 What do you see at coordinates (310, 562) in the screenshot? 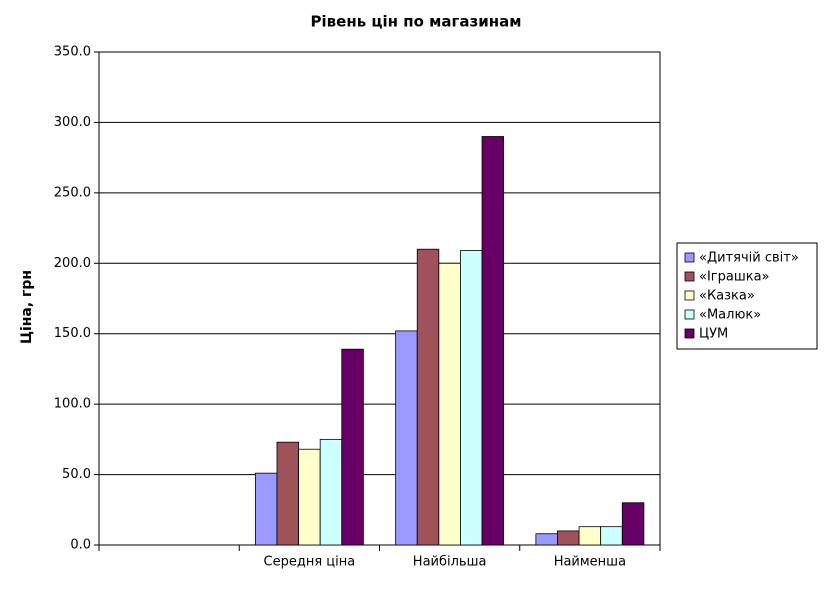
I see `x-tick-label: Середня ціна` at bounding box center [310, 562].